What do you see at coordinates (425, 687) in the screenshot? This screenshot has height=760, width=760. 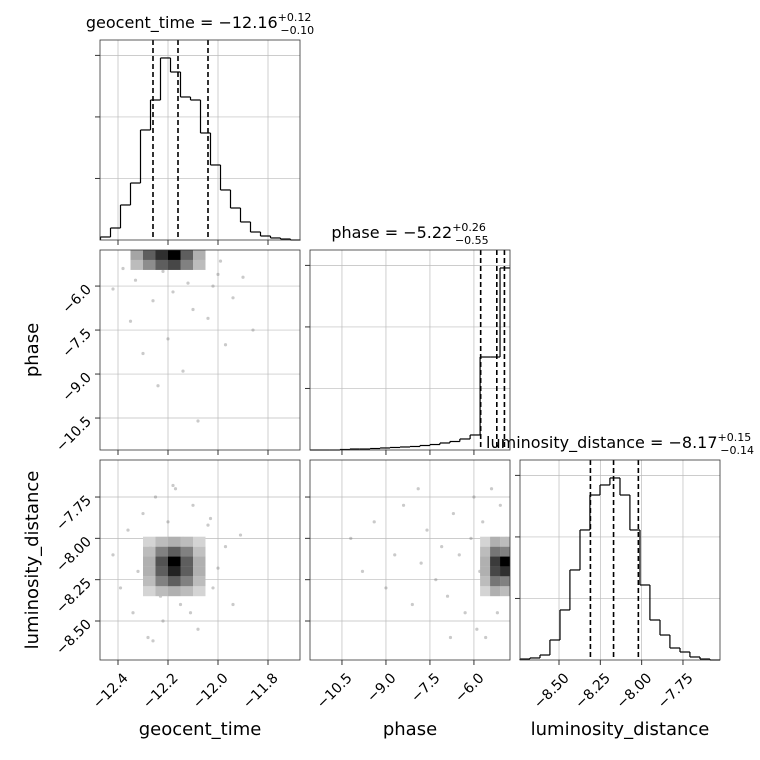 I see `x-tick-label: −7.5` at bounding box center [425, 687].